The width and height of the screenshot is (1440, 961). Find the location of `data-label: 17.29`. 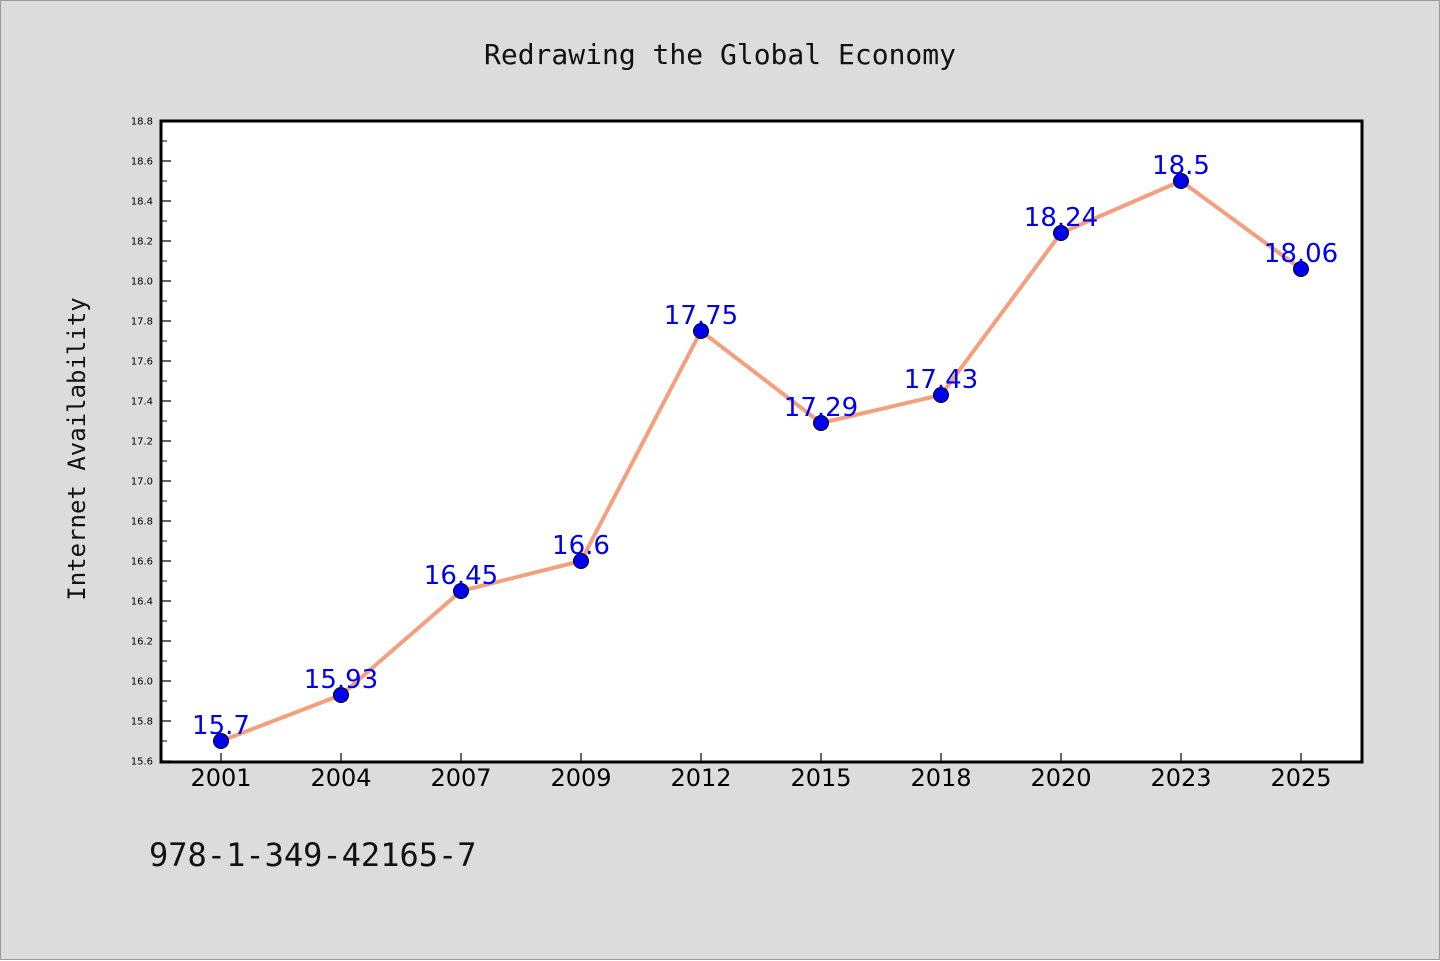

data-label: 17.29 is located at coordinates (821, 408).